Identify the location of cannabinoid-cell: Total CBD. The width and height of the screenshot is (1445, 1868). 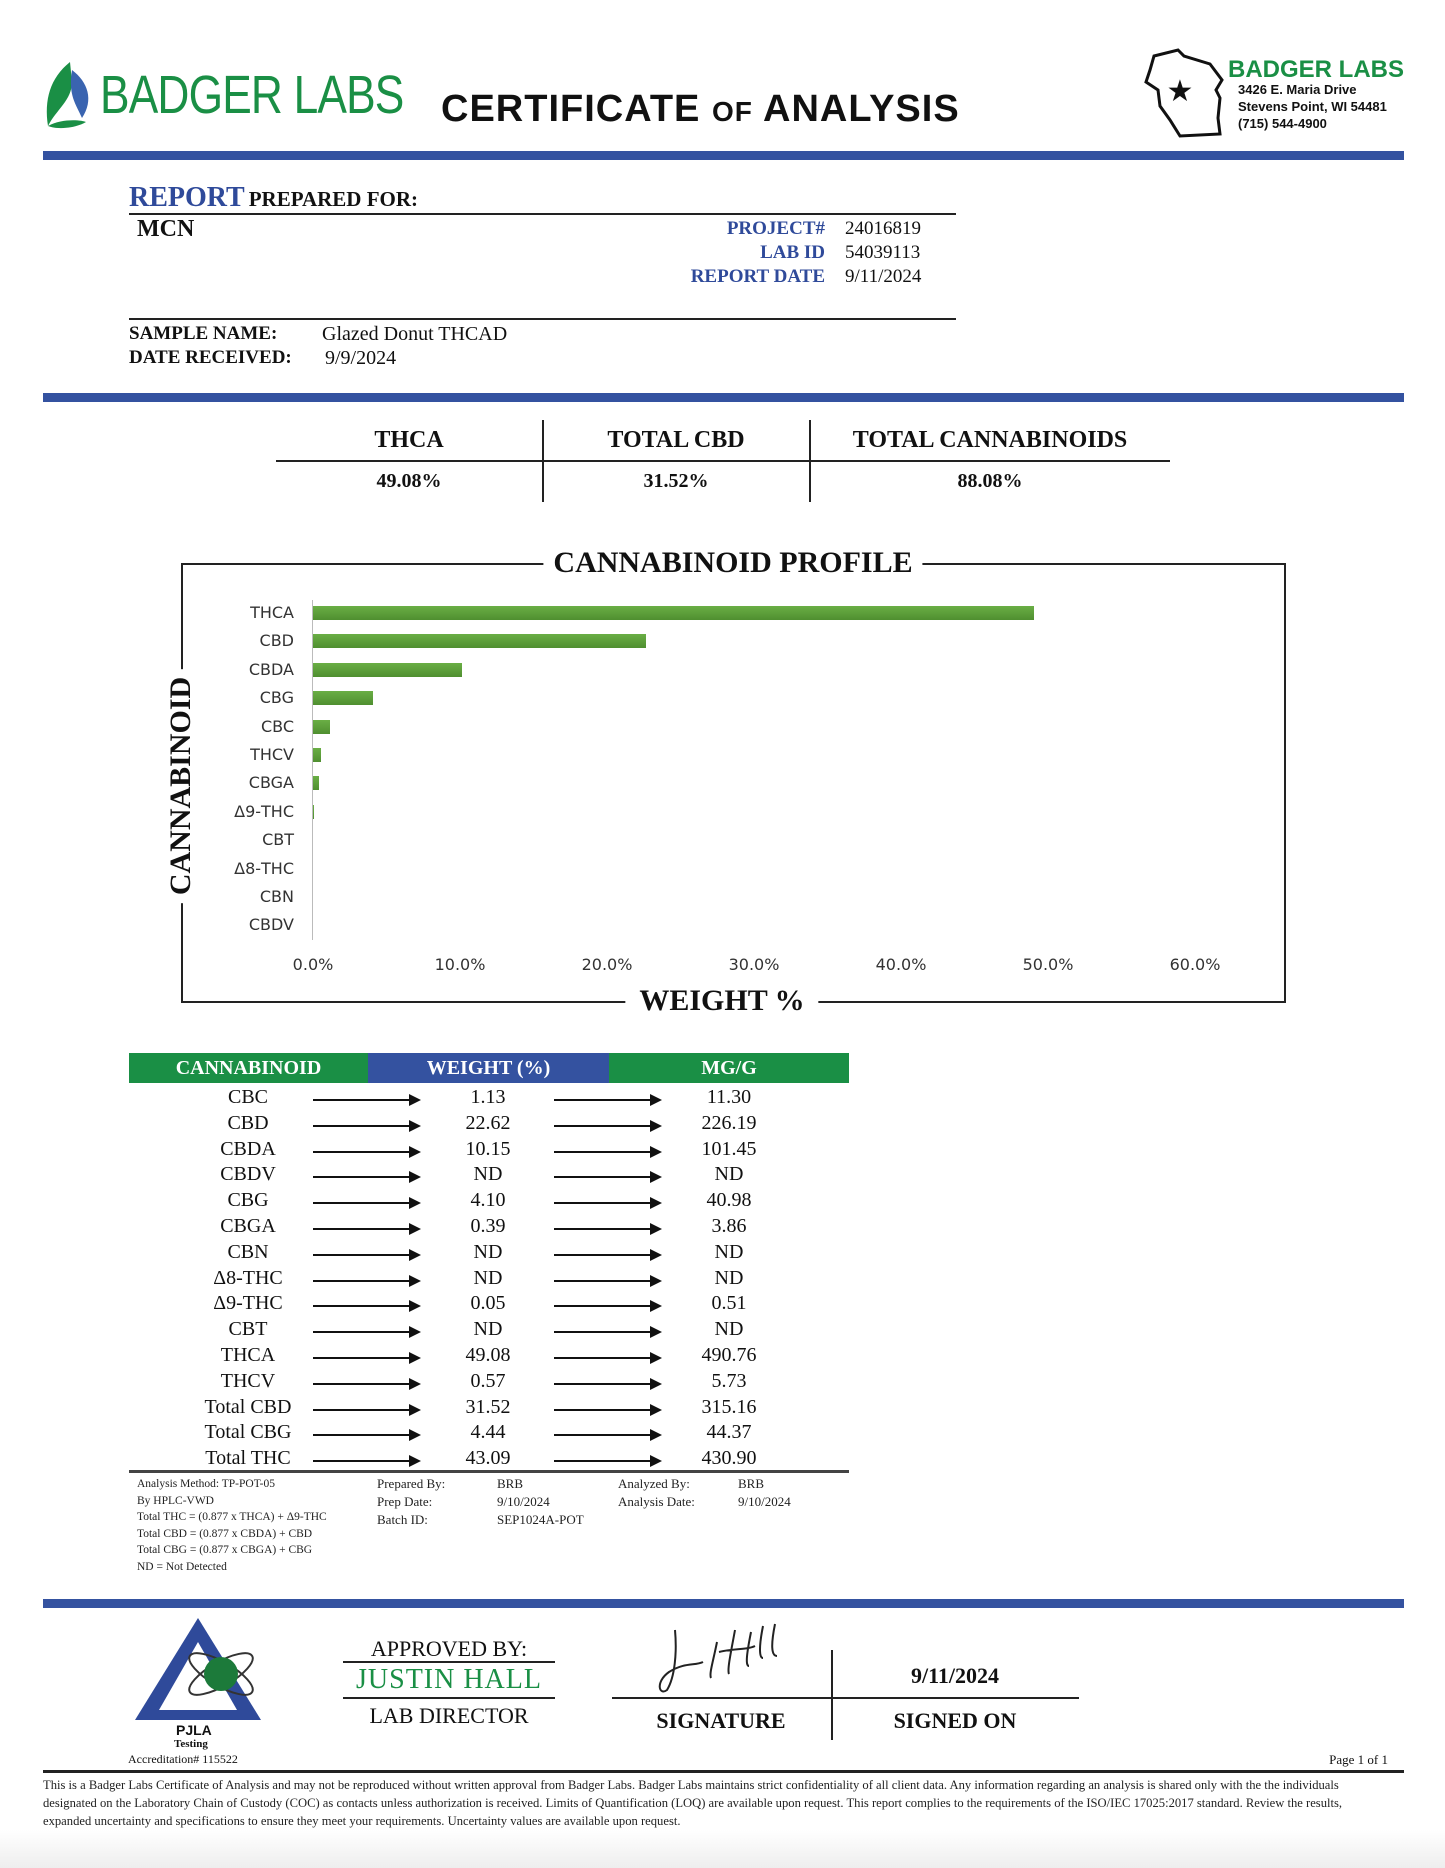
(248, 1406).